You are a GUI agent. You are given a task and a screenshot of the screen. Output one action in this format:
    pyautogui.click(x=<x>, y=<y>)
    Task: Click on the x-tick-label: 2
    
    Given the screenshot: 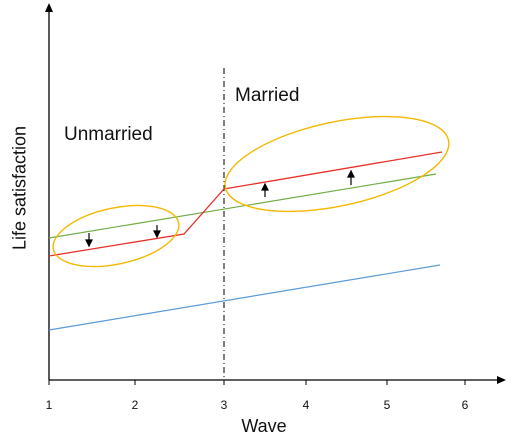 What is the action you would take?
    pyautogui.click(x=135, y=405)
    